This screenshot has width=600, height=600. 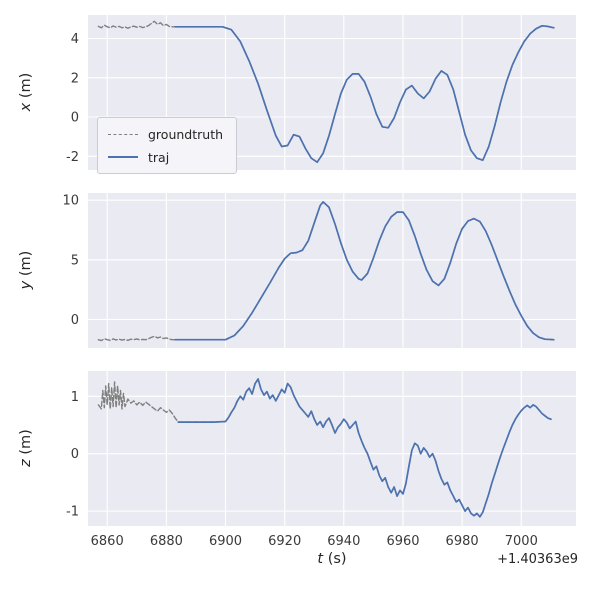 I want to click on xlabel-variable: t, so click(x=320, y=559).